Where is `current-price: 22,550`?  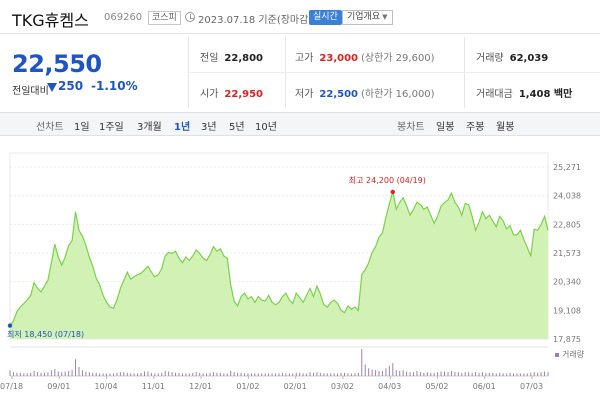 current-price: 22,550 is located at coordinates (57, 64).